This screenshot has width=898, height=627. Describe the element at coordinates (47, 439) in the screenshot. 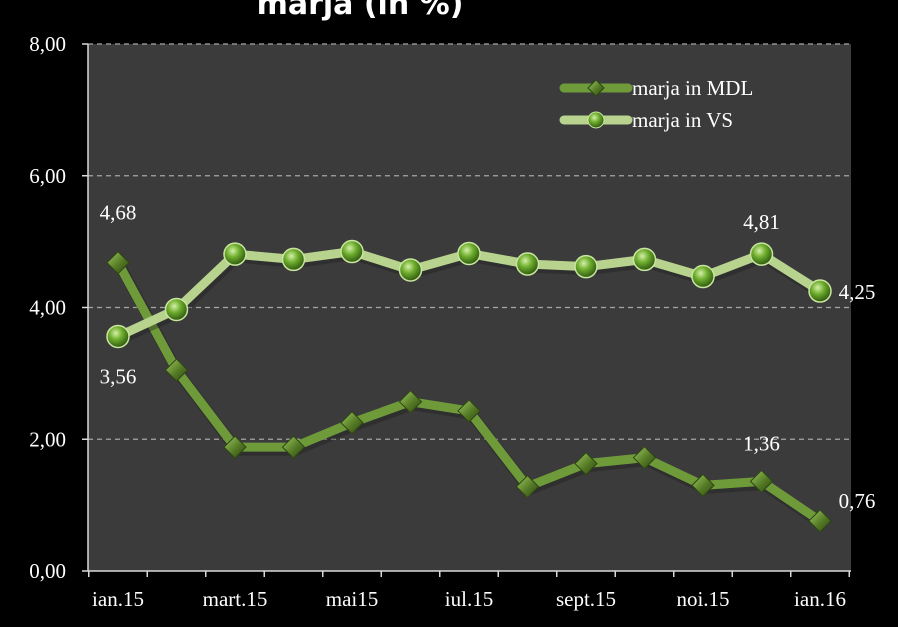

I see `y-tick-label: 2,00` at that location.